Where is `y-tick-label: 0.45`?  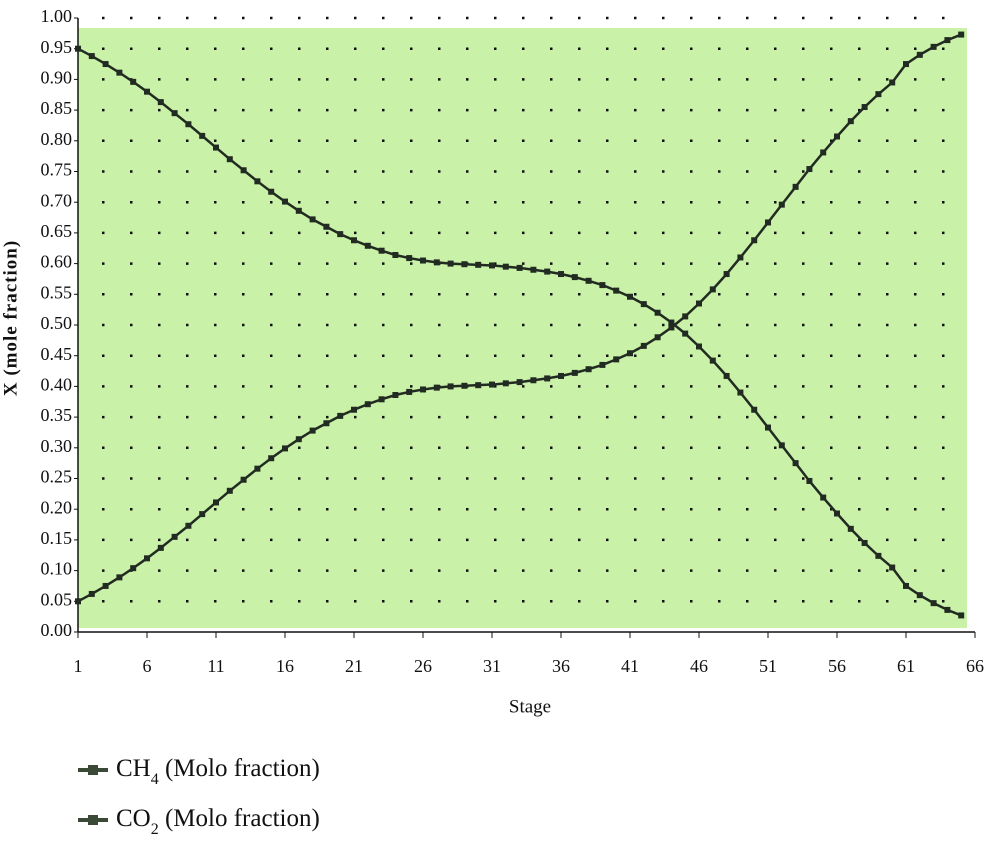
y-tick-label: 0.45 is located at coordinates (57, 354).